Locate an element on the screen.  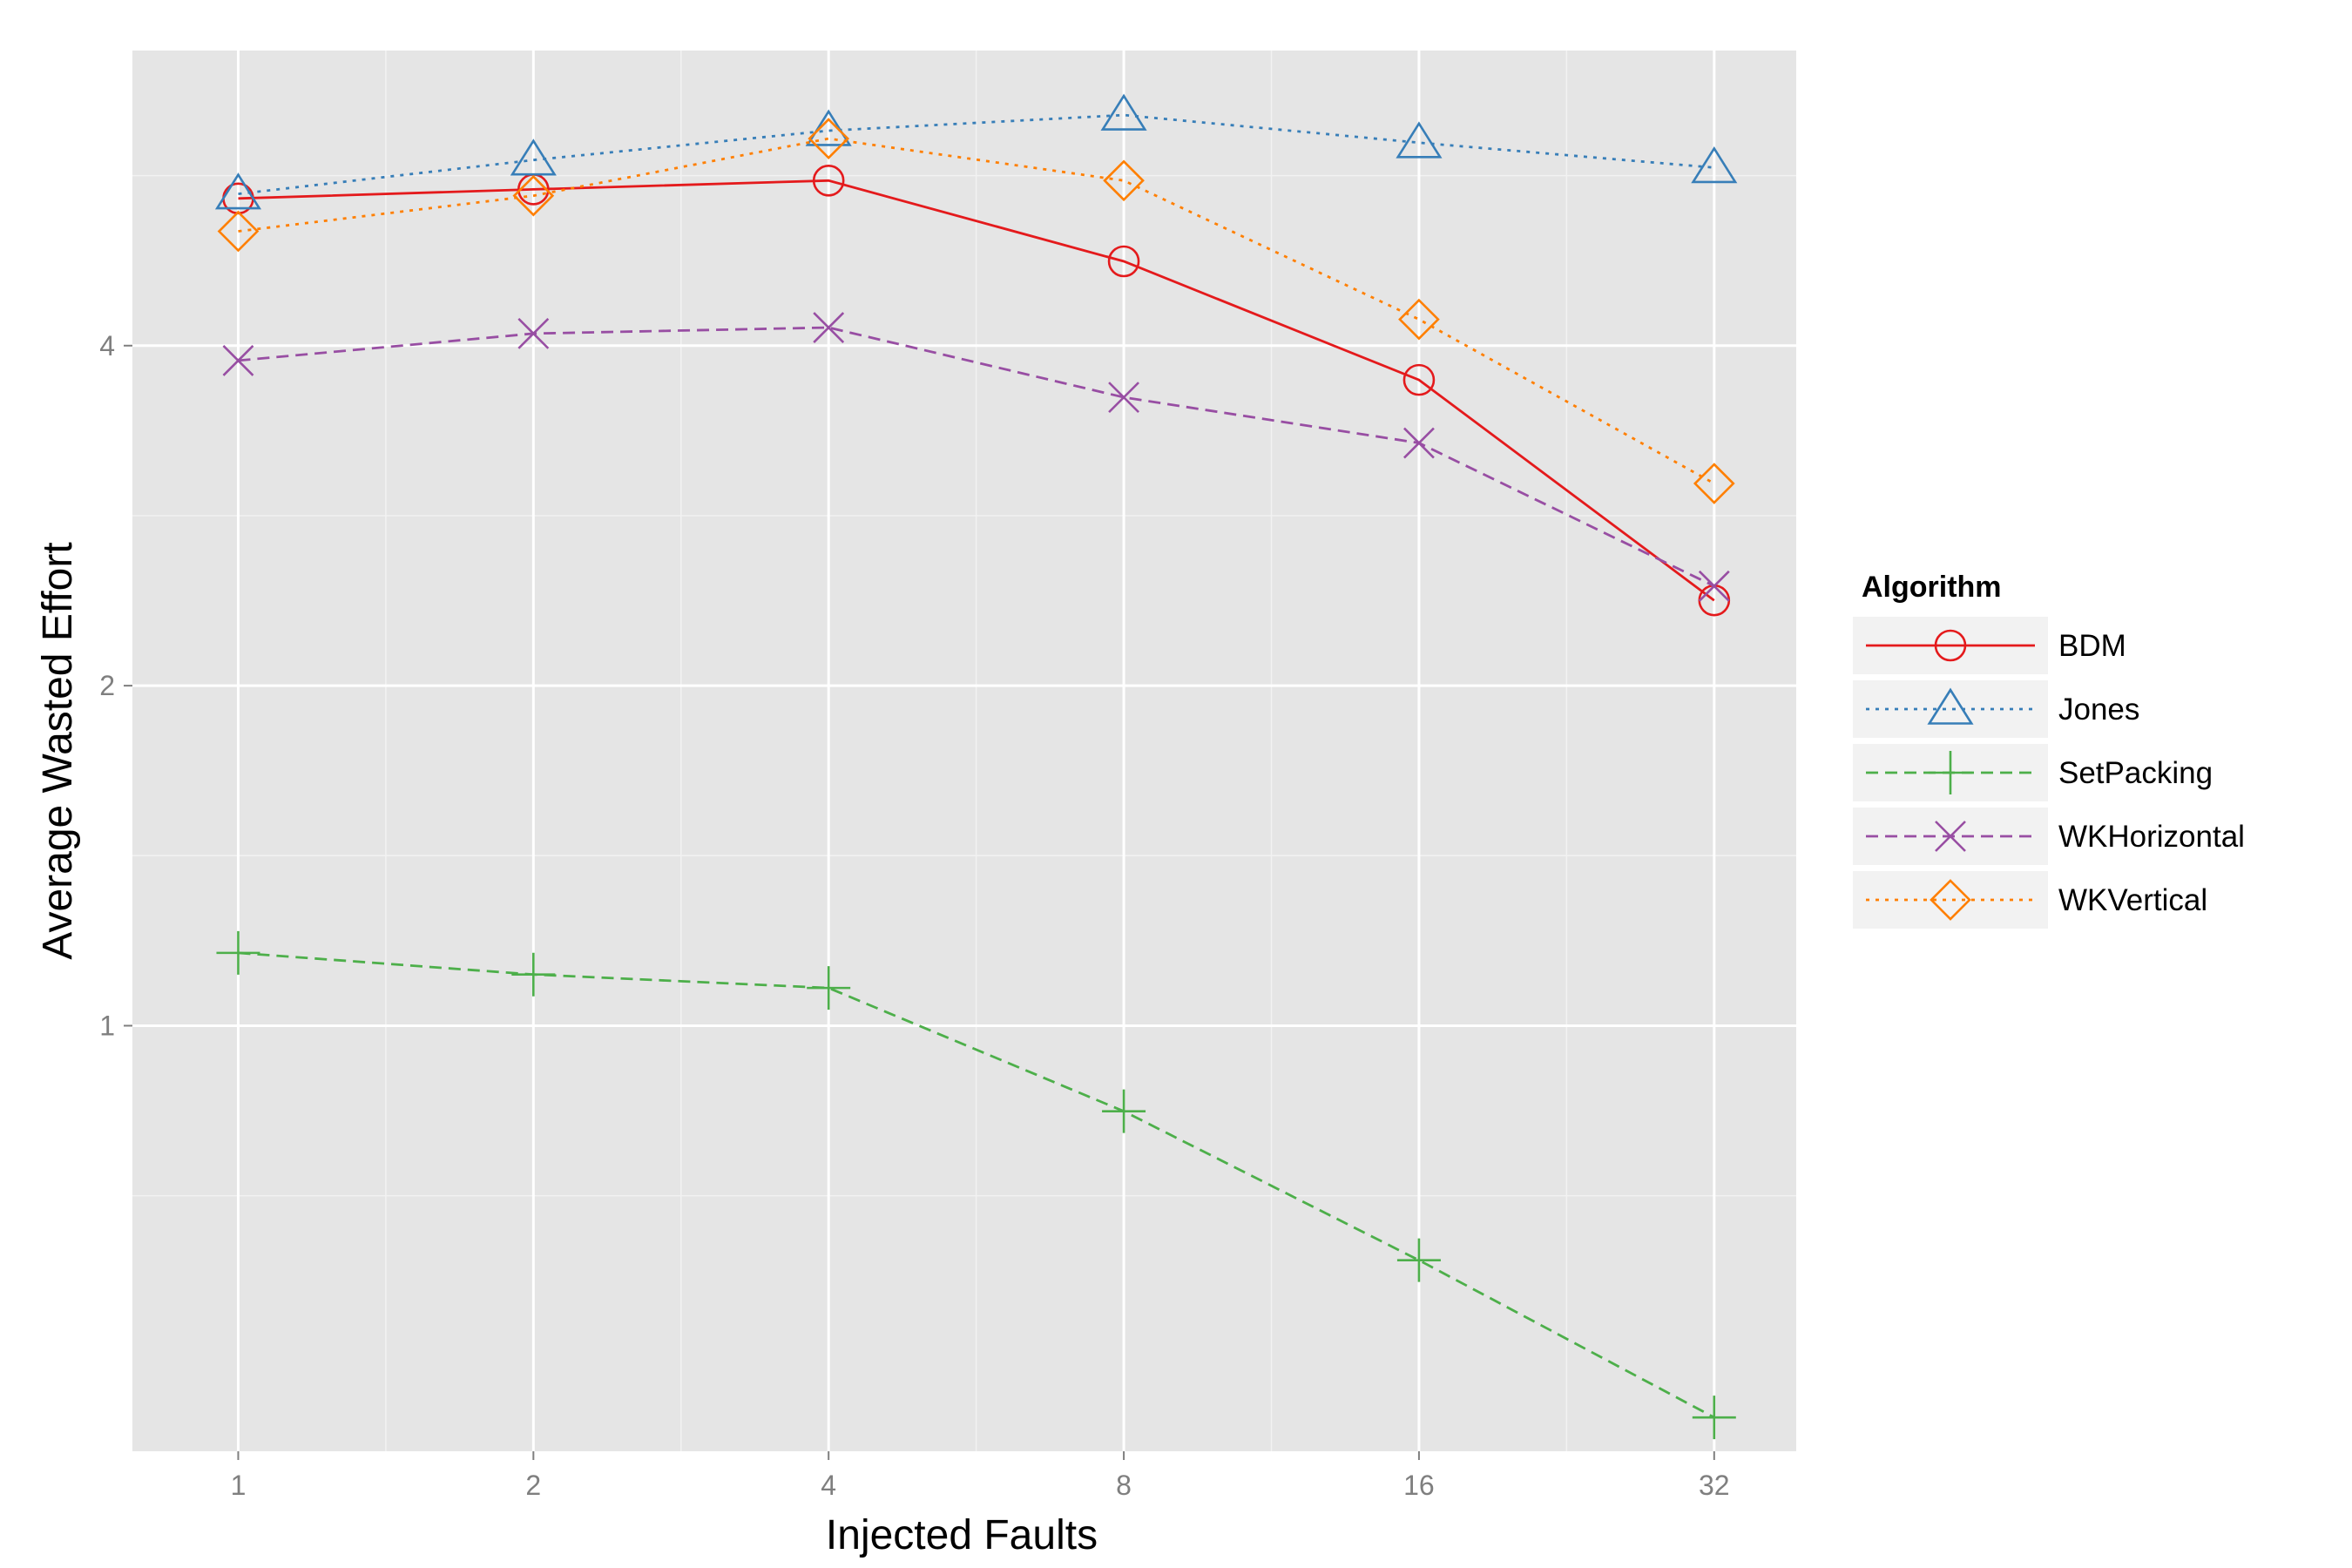
legend-item-setpacking: SetPacking is located at coordinates (2033, 772).